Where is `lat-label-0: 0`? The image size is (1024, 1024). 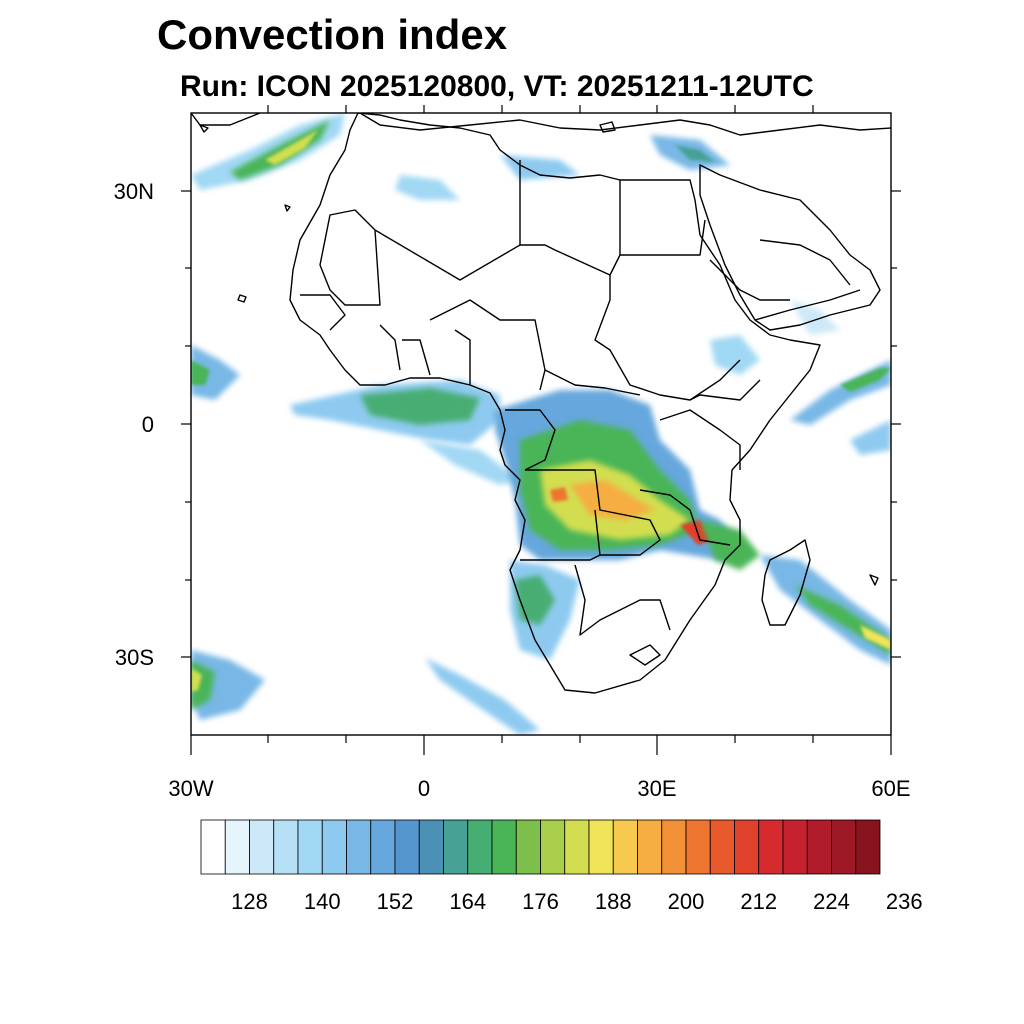
lat-label-0: 0 is located at coordinates (147, 424).